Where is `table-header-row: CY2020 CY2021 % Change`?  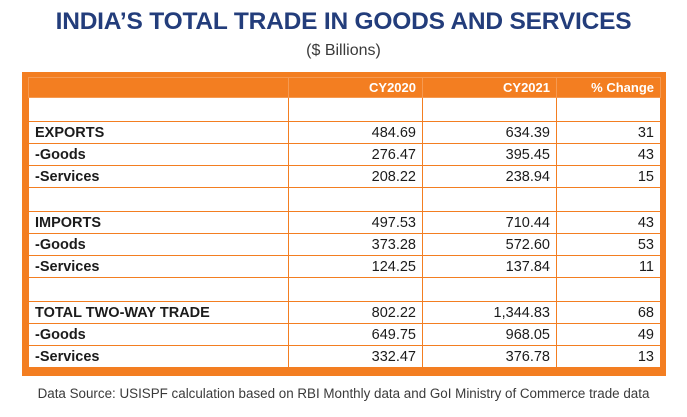 table-header-row: CY2020 CY2021 % Change is located at coordinates (344, 87).